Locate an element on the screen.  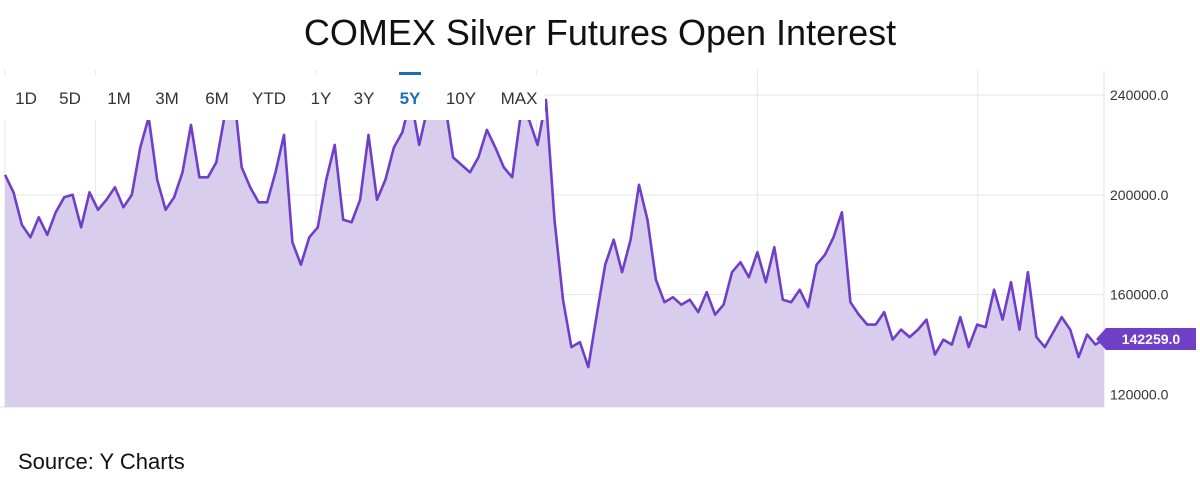
range-button-max: MAX is located at coordinates (519, 98).